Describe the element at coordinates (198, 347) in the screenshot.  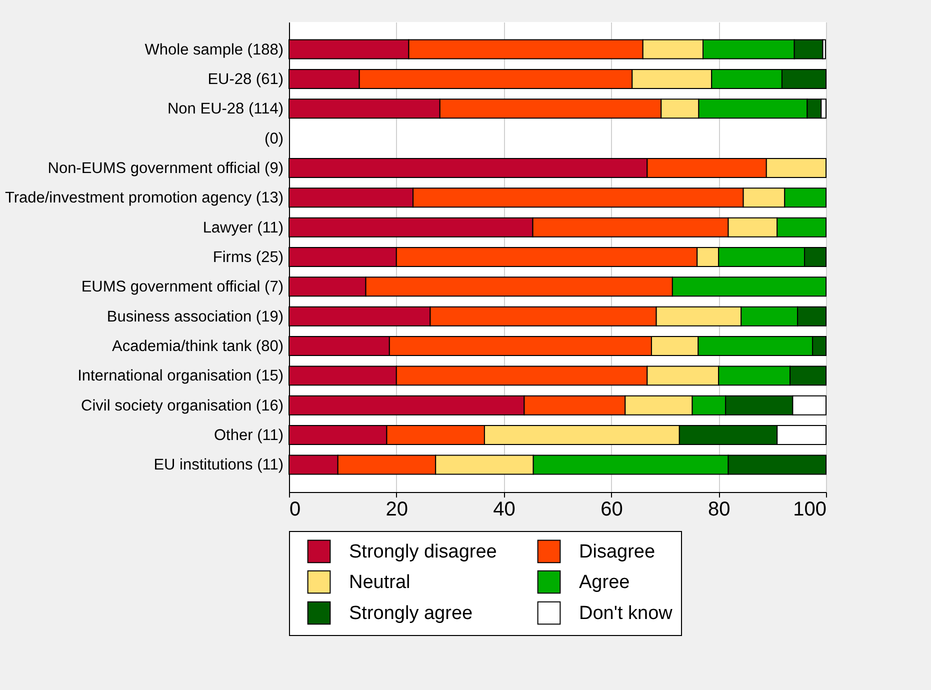
I see `y-tick-label: Academia/think tank (80)` at that location.